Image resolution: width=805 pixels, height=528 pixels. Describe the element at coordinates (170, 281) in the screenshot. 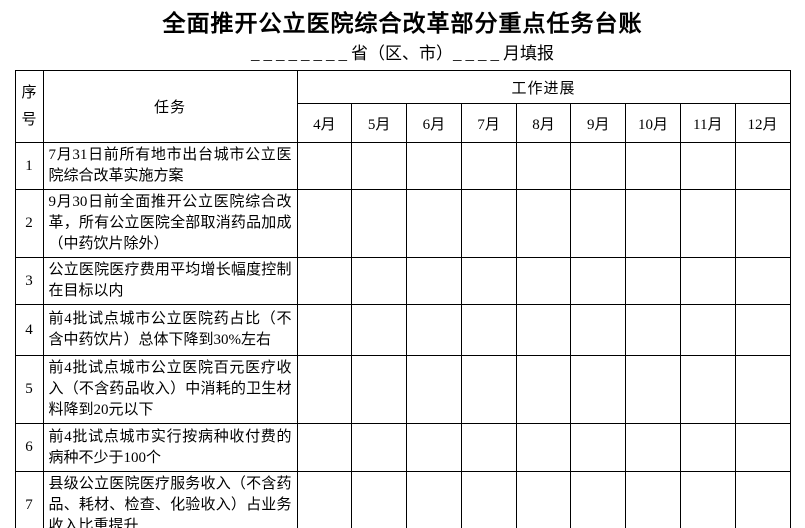

I see `task-text: 公立医院医疗费用平均增长幅度控制在目标以内` at that location.